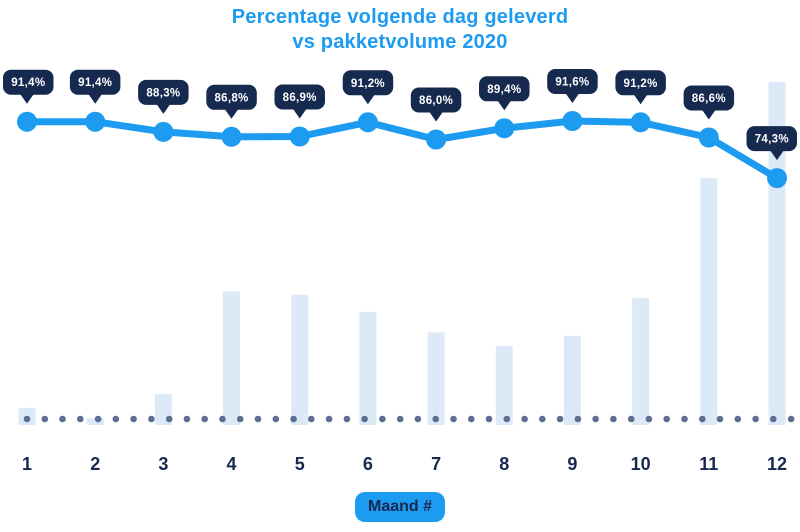  I want to click on value-tooltip-label: 86,0%, so click(436, 101).